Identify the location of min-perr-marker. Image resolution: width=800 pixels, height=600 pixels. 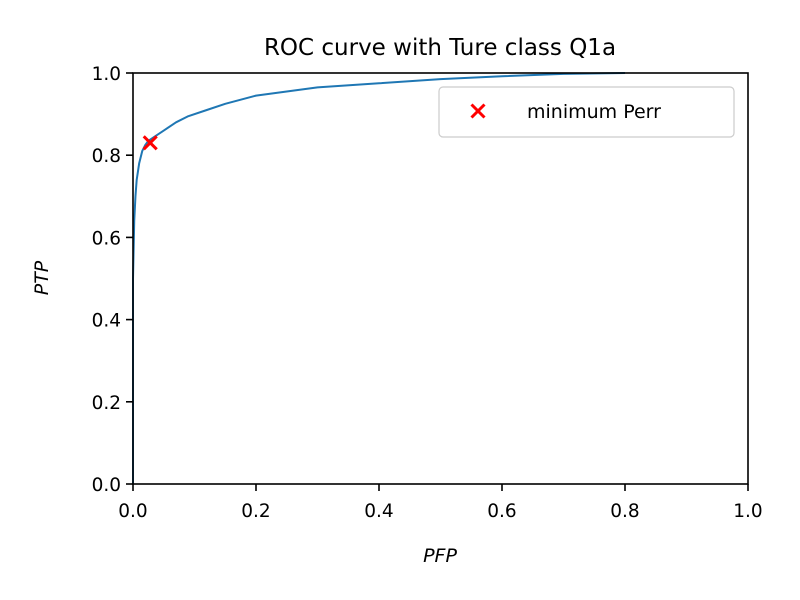
(150, 143).